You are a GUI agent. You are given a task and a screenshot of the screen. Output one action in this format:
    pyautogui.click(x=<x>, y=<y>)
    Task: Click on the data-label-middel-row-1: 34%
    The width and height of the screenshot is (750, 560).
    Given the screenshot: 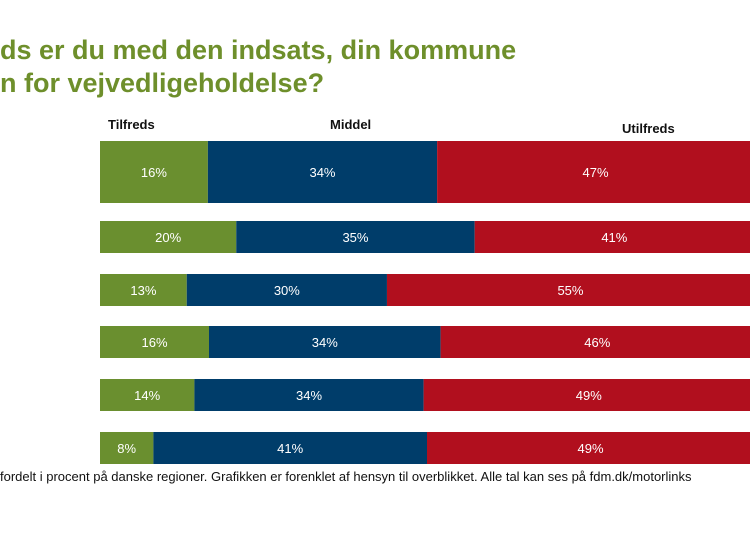 What is the action you would take?
    pyautogui.click(x=322, y=172)
    